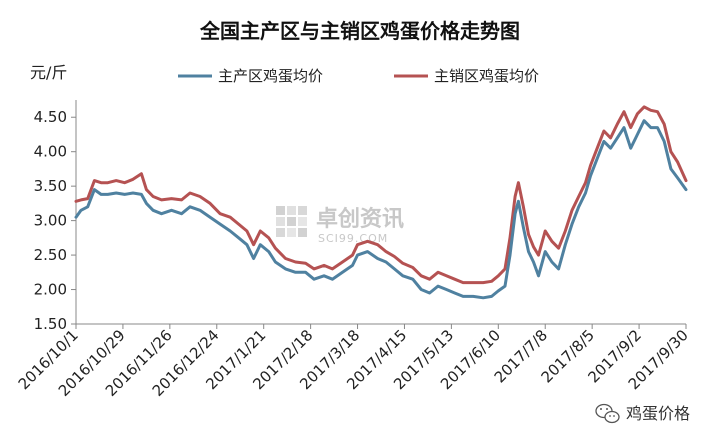 Image resolution: width=720 pixels, height=444 pixels. Describe the element at coordinates (48, 72) in the screenshot. I see `y-axis-unit-label: 元/斤` at that location.